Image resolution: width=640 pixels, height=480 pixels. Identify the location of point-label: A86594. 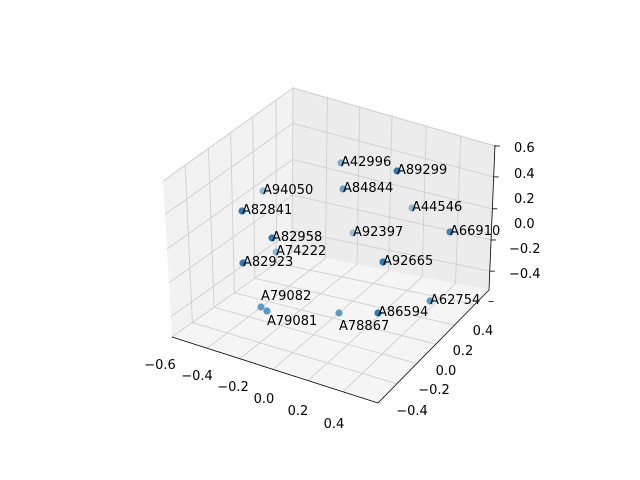
(403, 312).